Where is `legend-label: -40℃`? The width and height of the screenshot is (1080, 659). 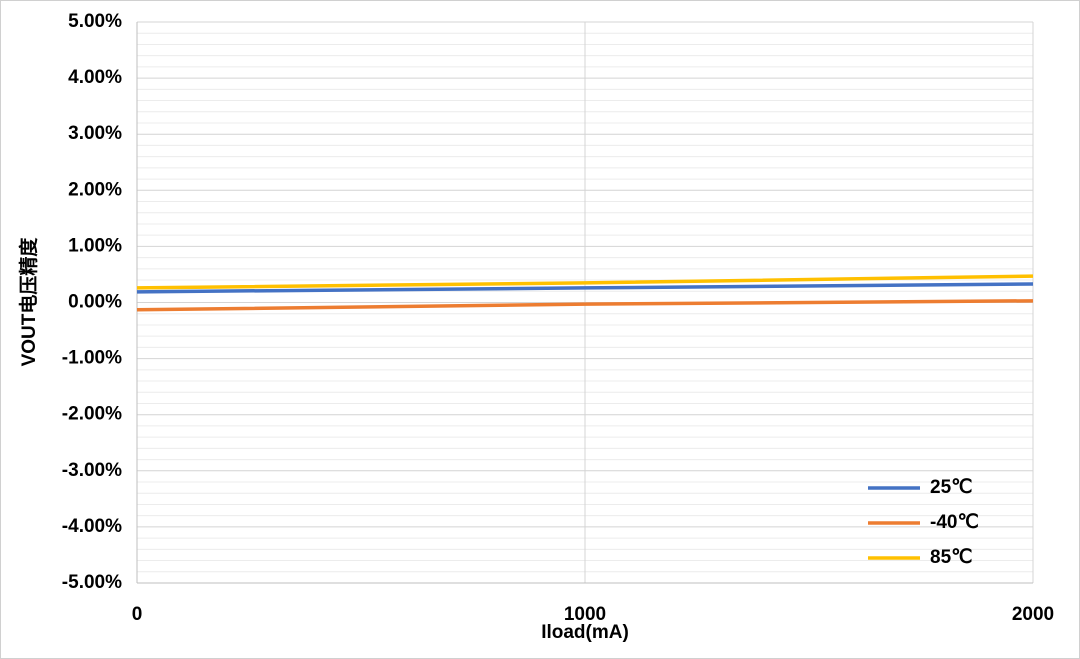
legend-label: -40℃ is located at coordinates (954, 522).